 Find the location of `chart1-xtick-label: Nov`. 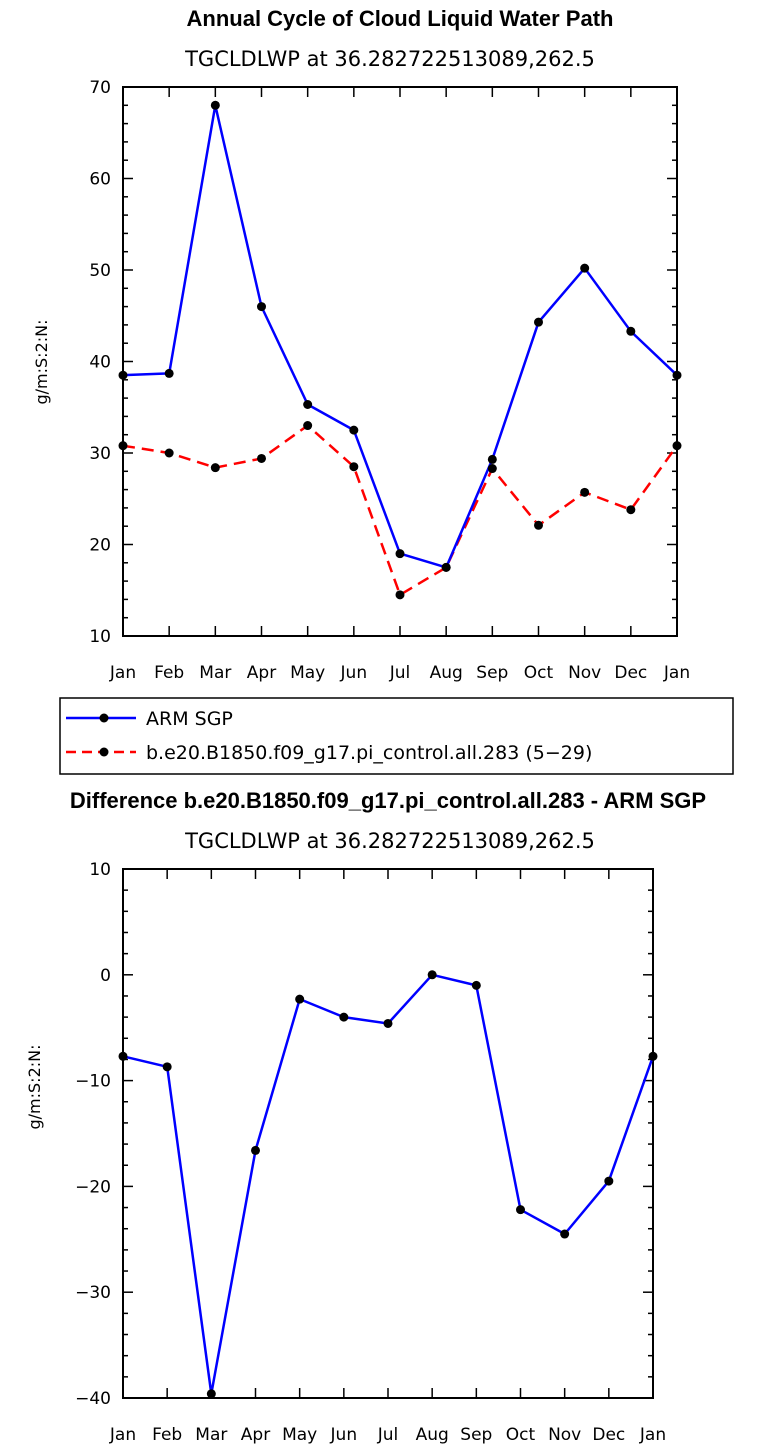

chart1-xtick-label: Nov is located at coordinates (584, 673).